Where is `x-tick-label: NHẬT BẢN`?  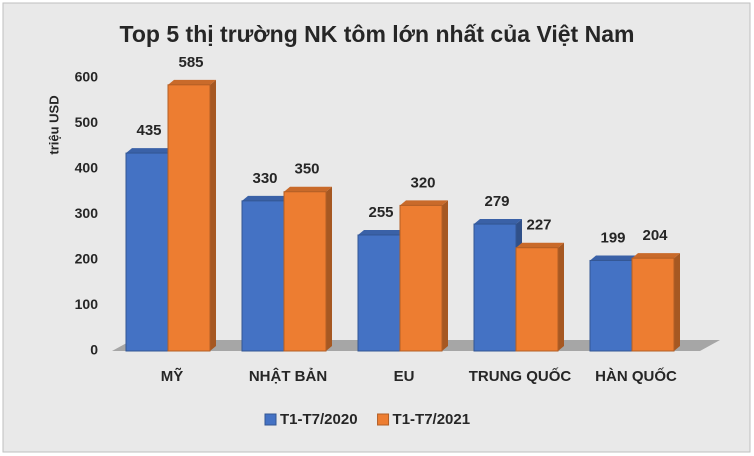 x-tick-label: NHẬT BẢN is located at coordinates (288, 376).